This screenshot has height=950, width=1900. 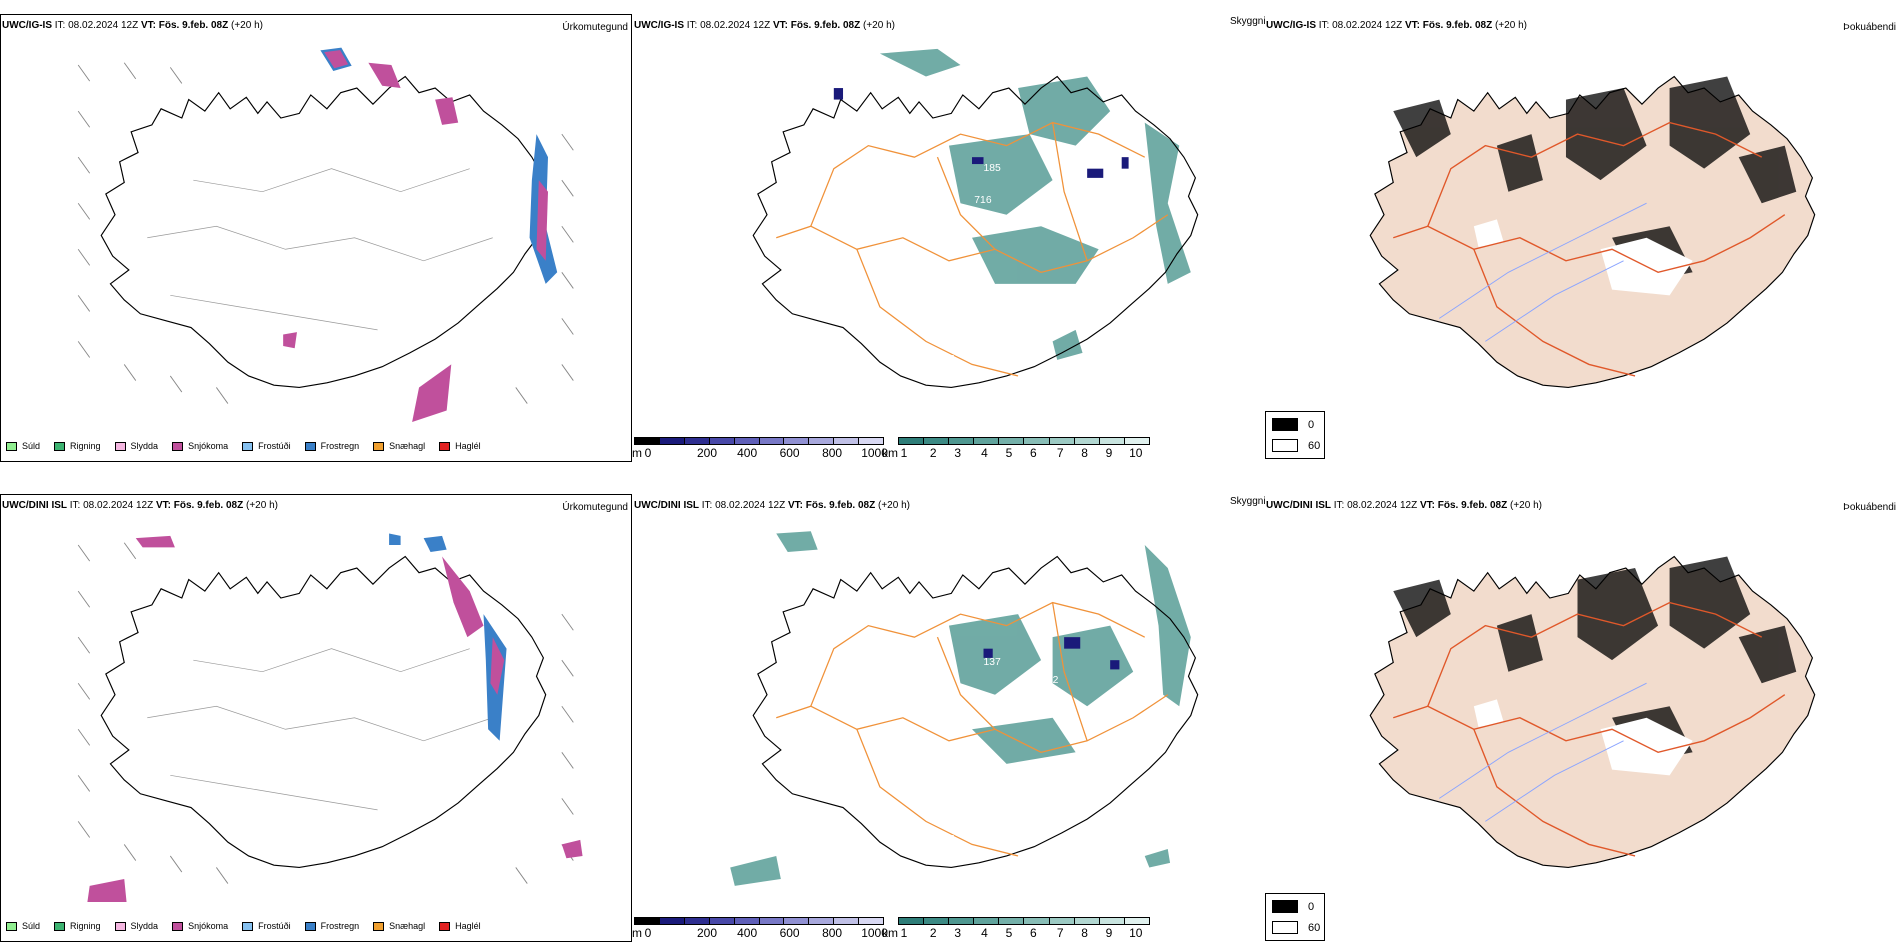 I want to click on height-labels: 137 312 372 185, so click(x=997, y=751).